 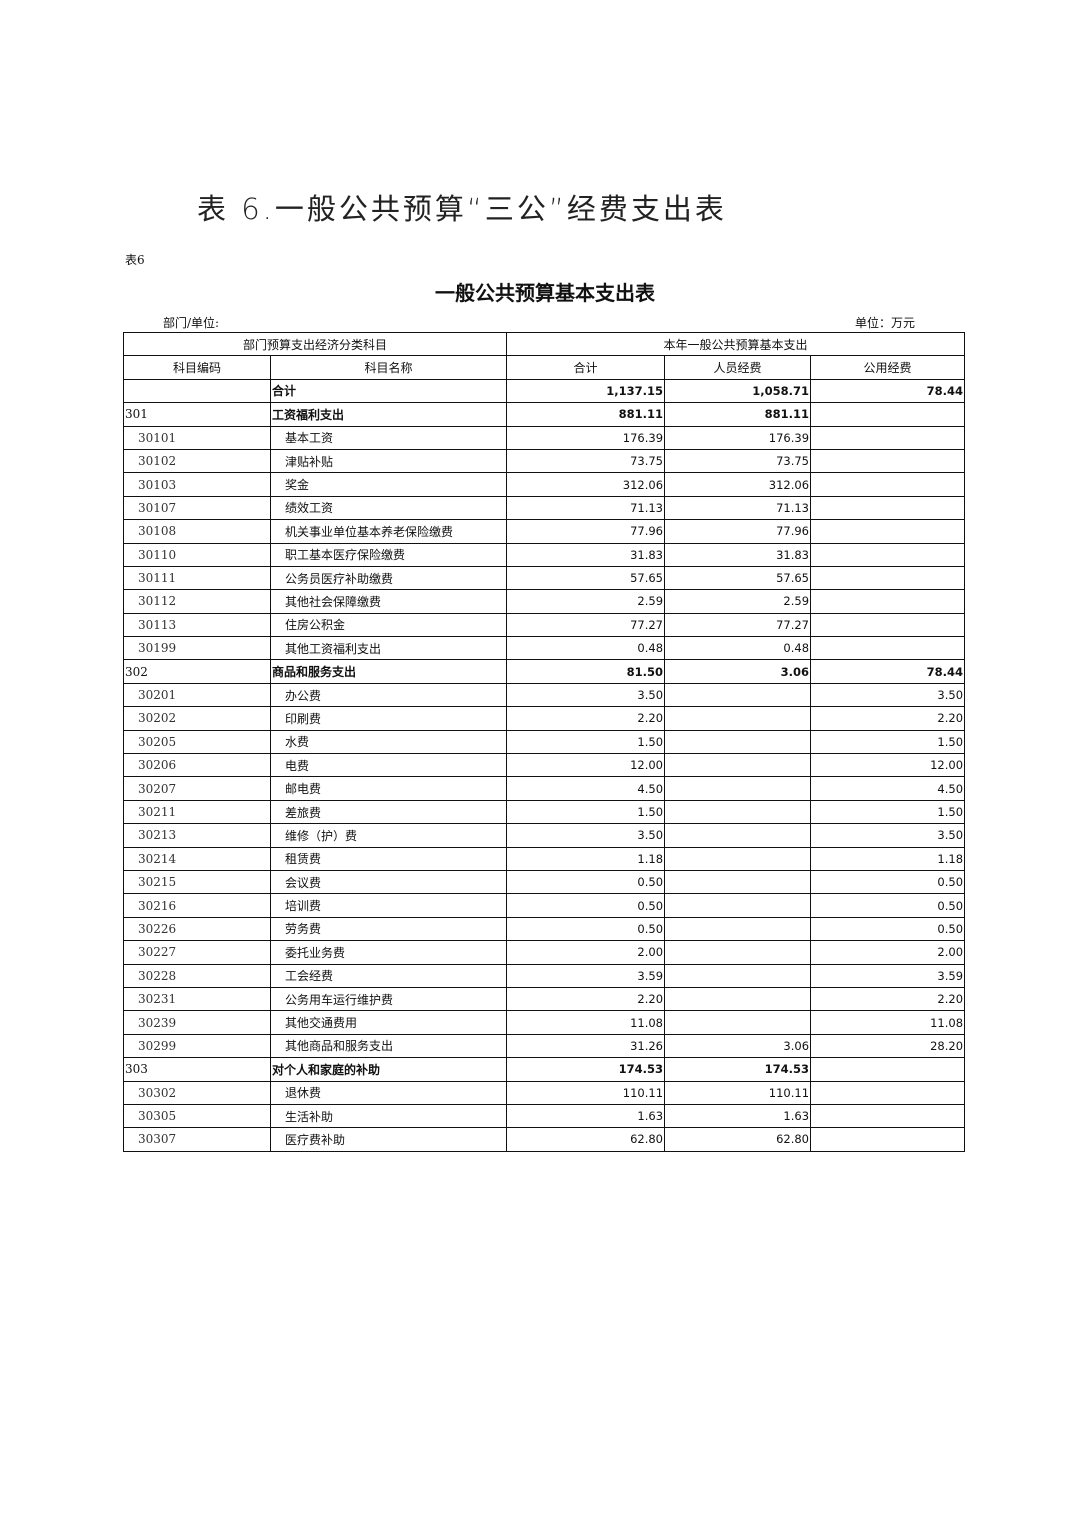 I want to click on table-row: 30216 培训费 0.50 0.50, so click(x=544, y=905).